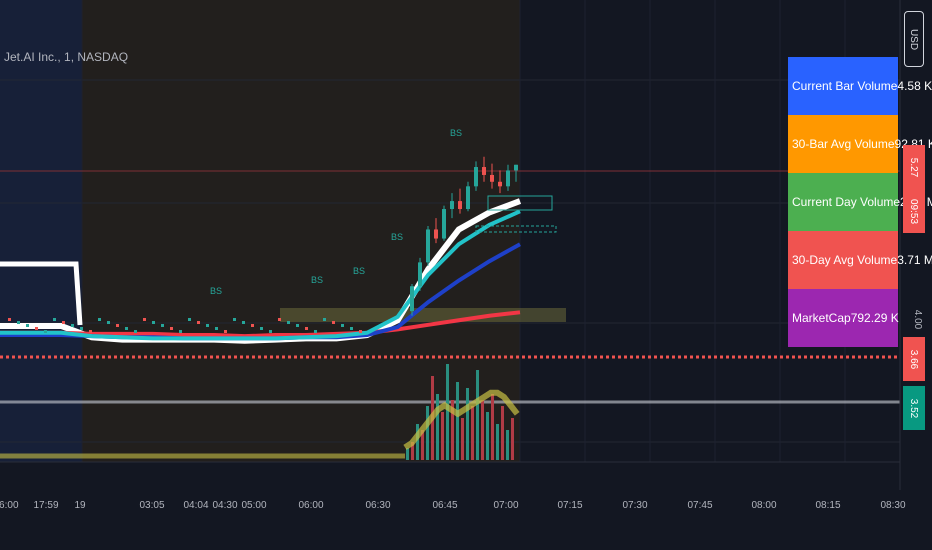 Image resolution: width=932 pixels, height=550 pixels. What do you see at coordinates (914, 211) in the screenshot?
I see `price-tag-countdown: 09:53` at bounding box center [914, 211].